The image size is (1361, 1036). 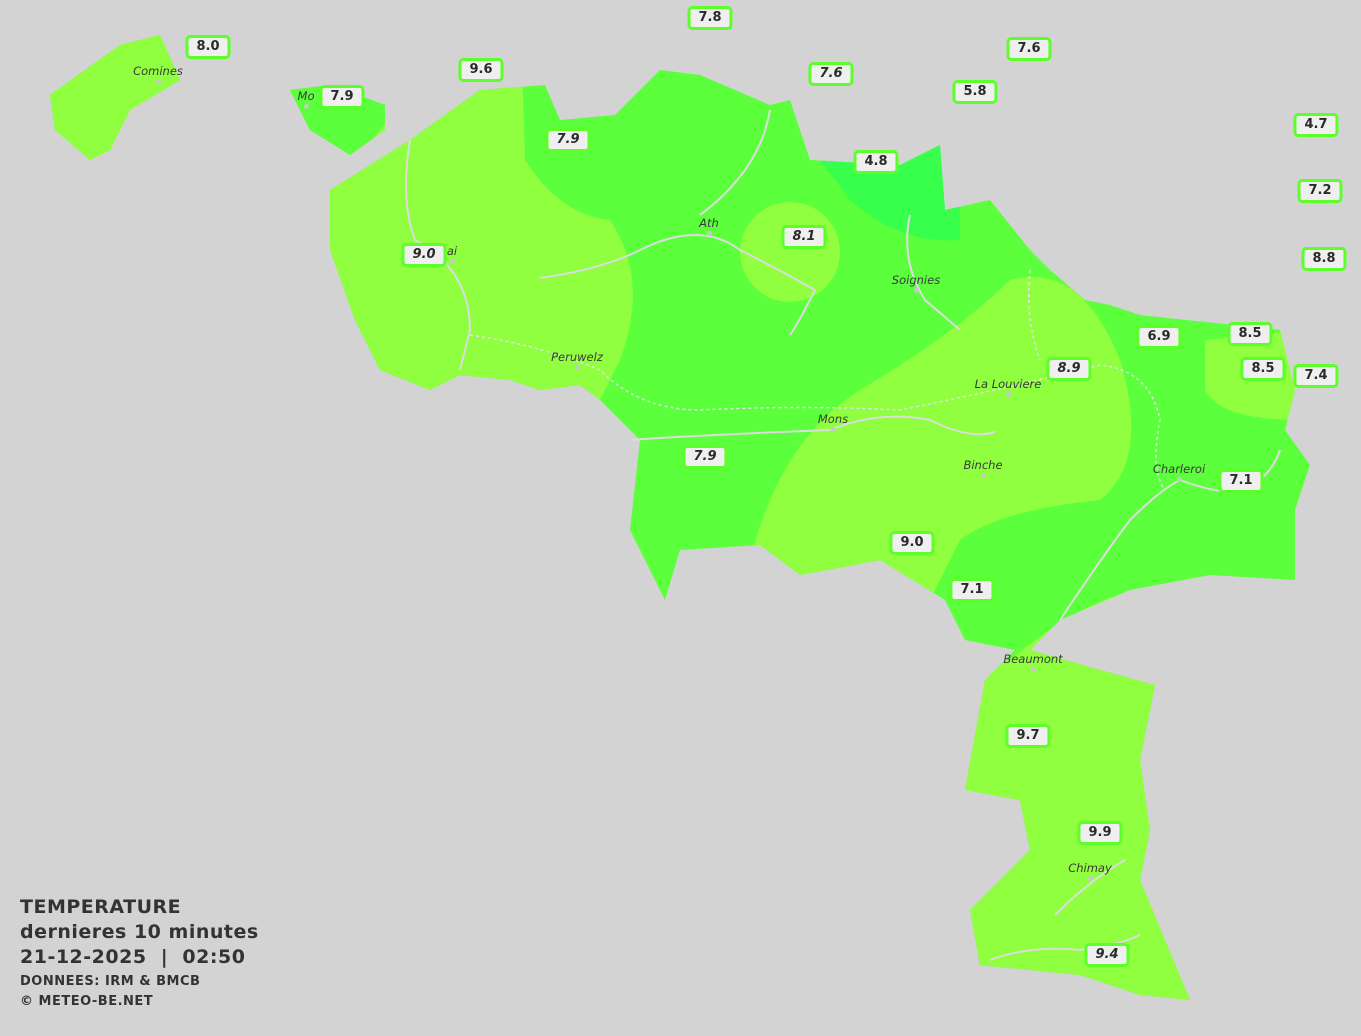 What do you see at coordinates (1090, 868) in the screenshot?
I see `town-label: Chimay` at bounding box center [1090, 868].